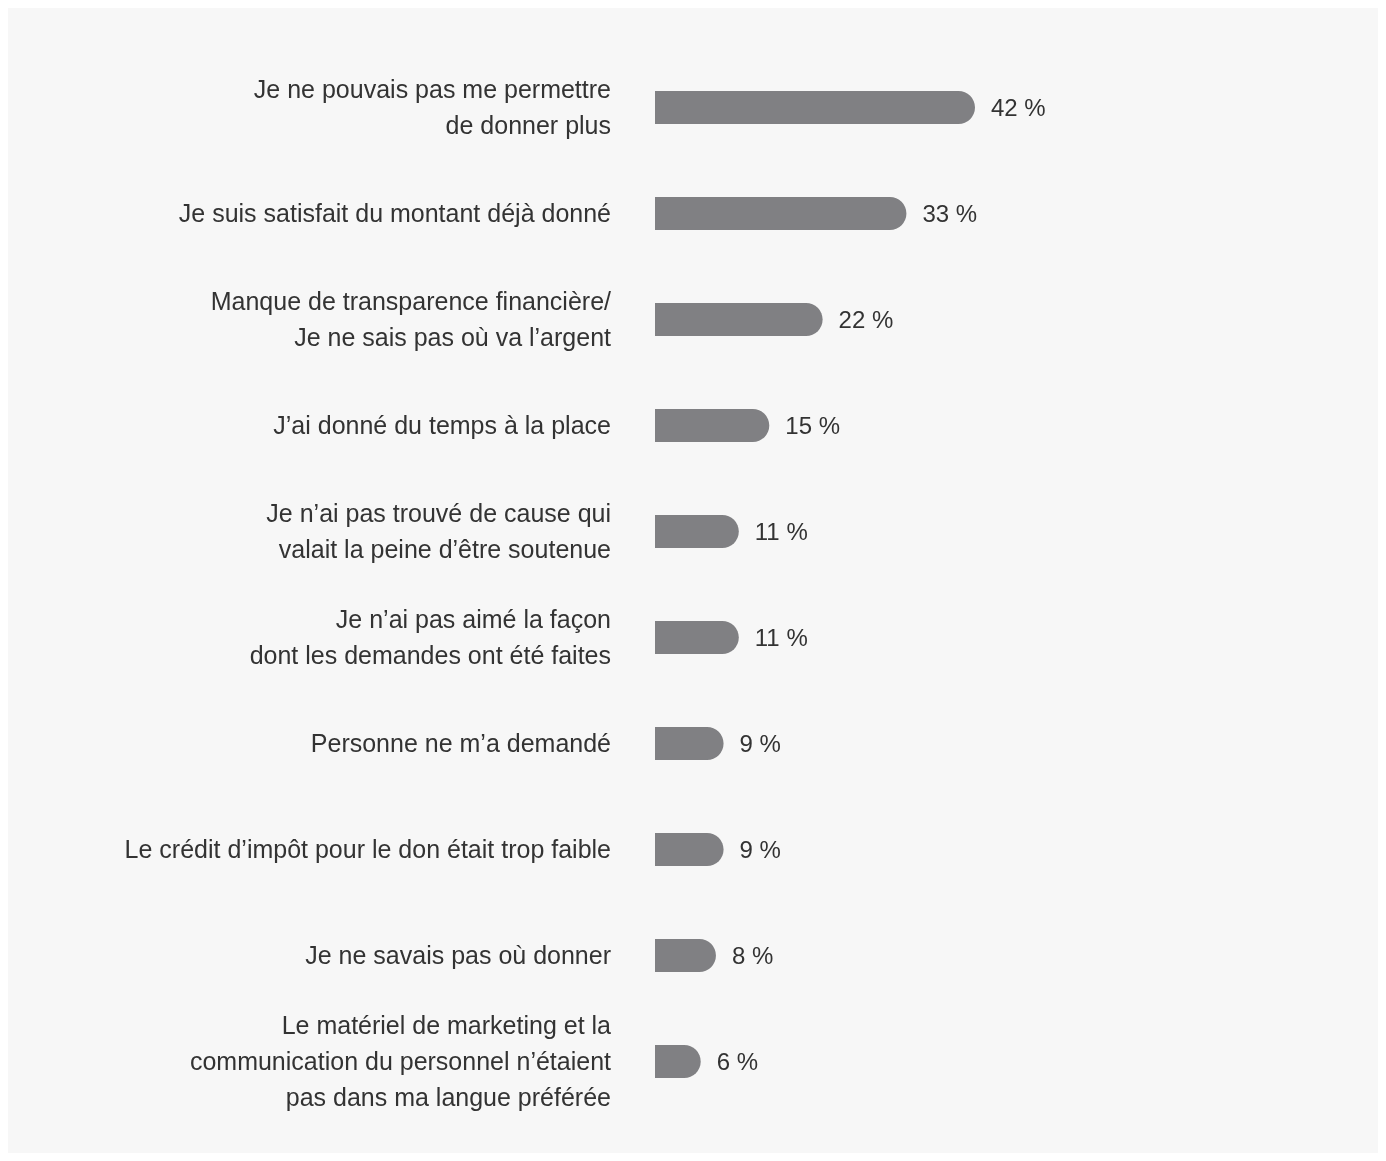  Describe the element at coordinates (752, 956) in the screenshot. I see `data-label: 8 %` at that location.